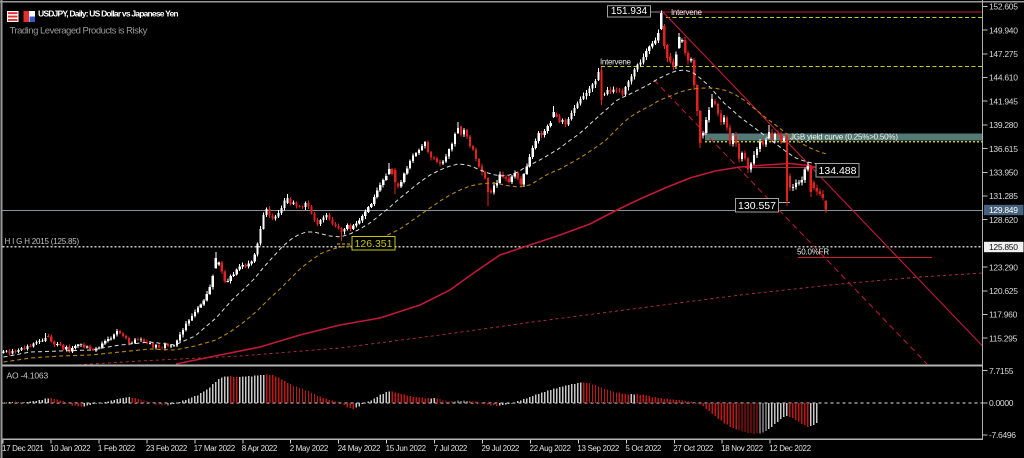  I want to click on svg-text: 130.557, so click(757, 206).